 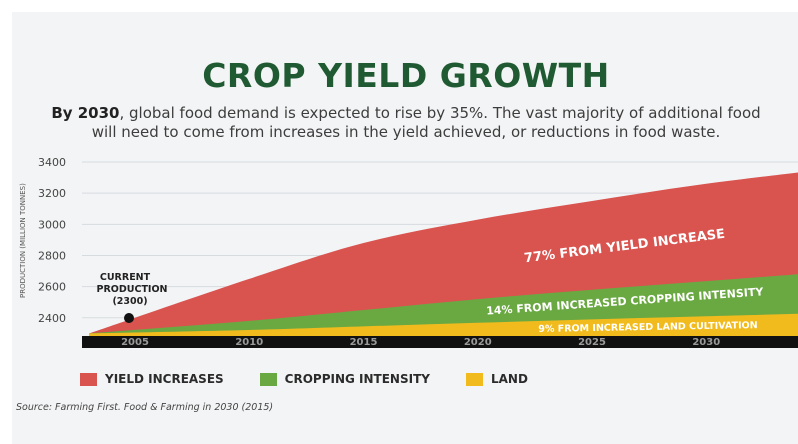 What do you see at coordinates (132, 289) in the screenshot?
I see `annotation-line2: PRODUCTION` at bounding box center [132, 289].